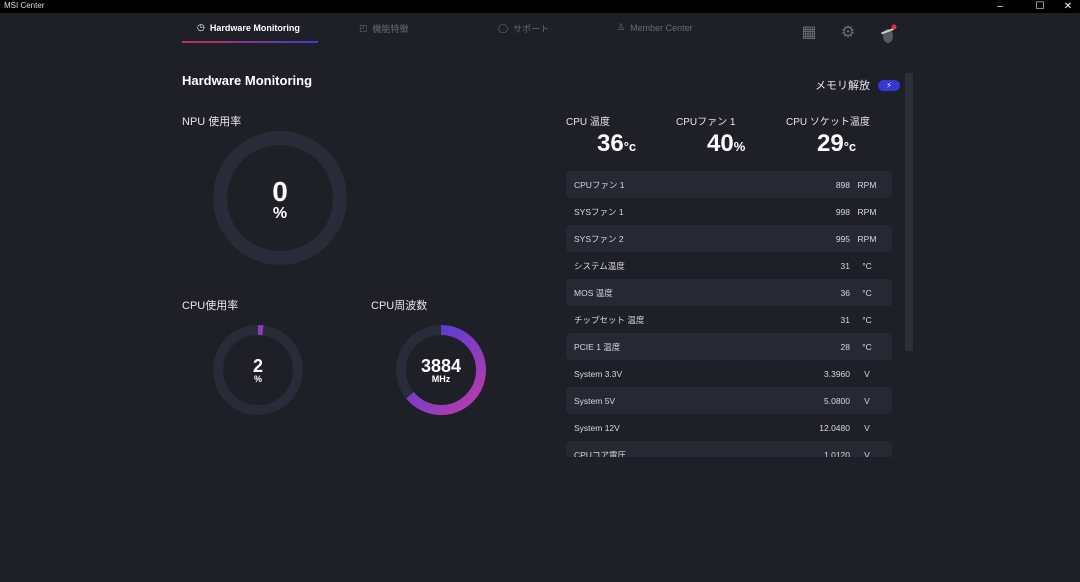  I want to click on table-row: System 12V 12.0480 V, so click(729, 427).